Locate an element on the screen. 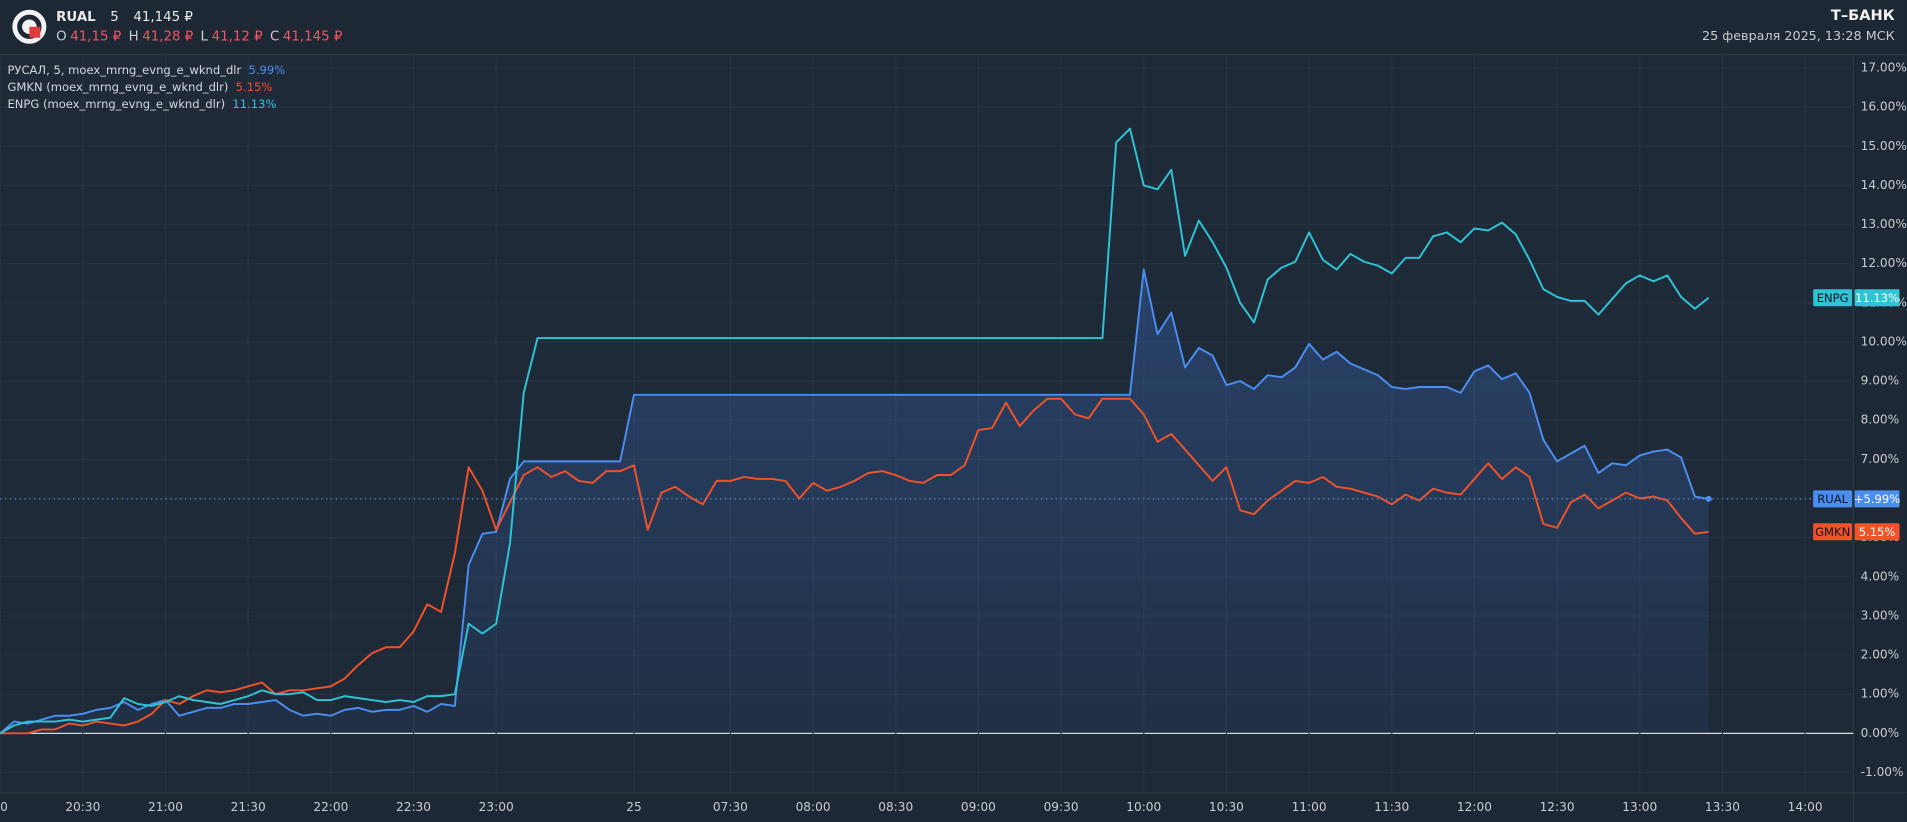 Image resolution: width=1907 pixels, height=822 pixels. x-tick-label: 25 is located at coordinates (633, 807).